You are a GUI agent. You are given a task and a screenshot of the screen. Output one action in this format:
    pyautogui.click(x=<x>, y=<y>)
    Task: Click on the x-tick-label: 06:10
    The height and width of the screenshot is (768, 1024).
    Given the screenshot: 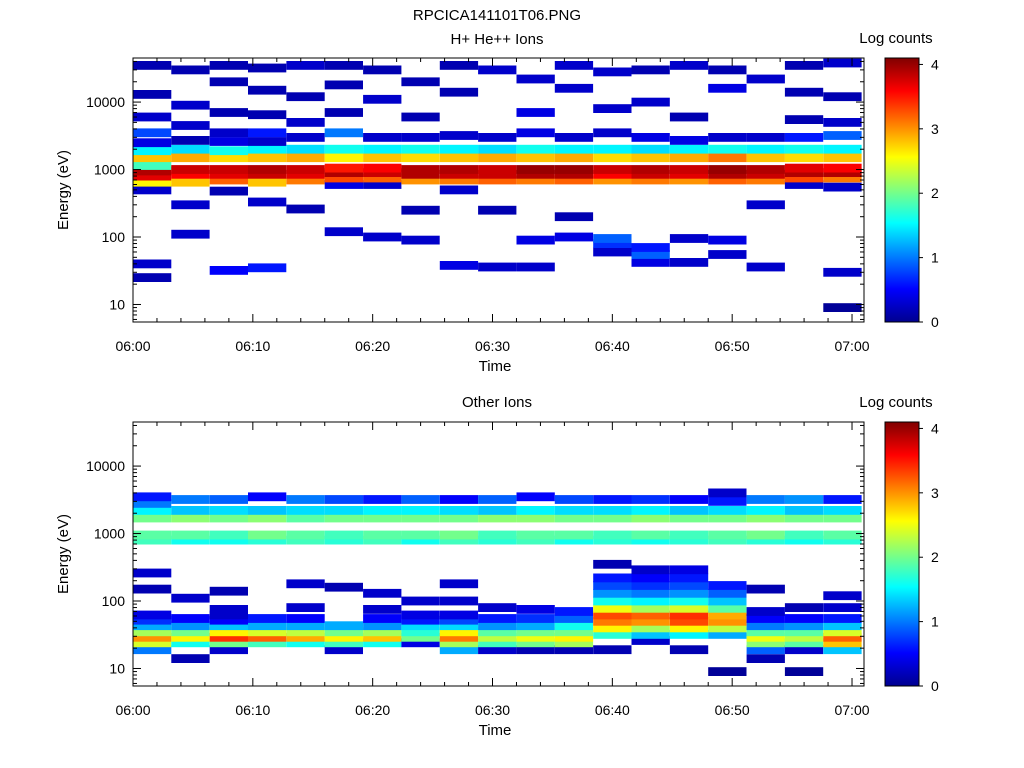 What is the action you would take?
    pyautogui.click(x=252, y=710)
    